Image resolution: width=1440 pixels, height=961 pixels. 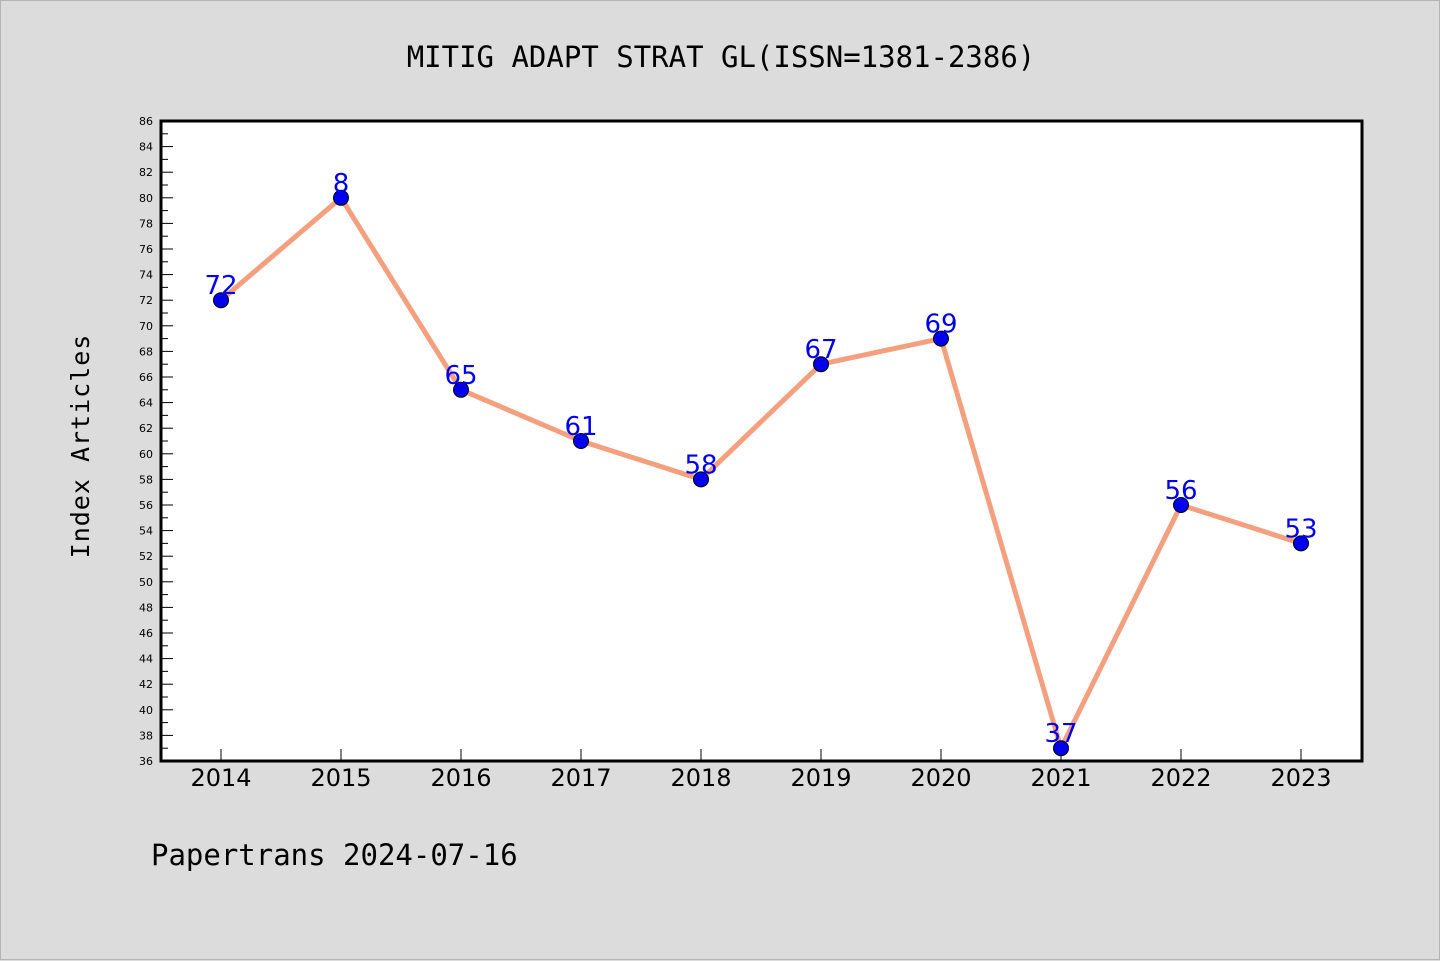 What do you see at coordinates (146, 607) in the screenshot?
I see `y-tick-label: 48` at bounding box center [146, 607].